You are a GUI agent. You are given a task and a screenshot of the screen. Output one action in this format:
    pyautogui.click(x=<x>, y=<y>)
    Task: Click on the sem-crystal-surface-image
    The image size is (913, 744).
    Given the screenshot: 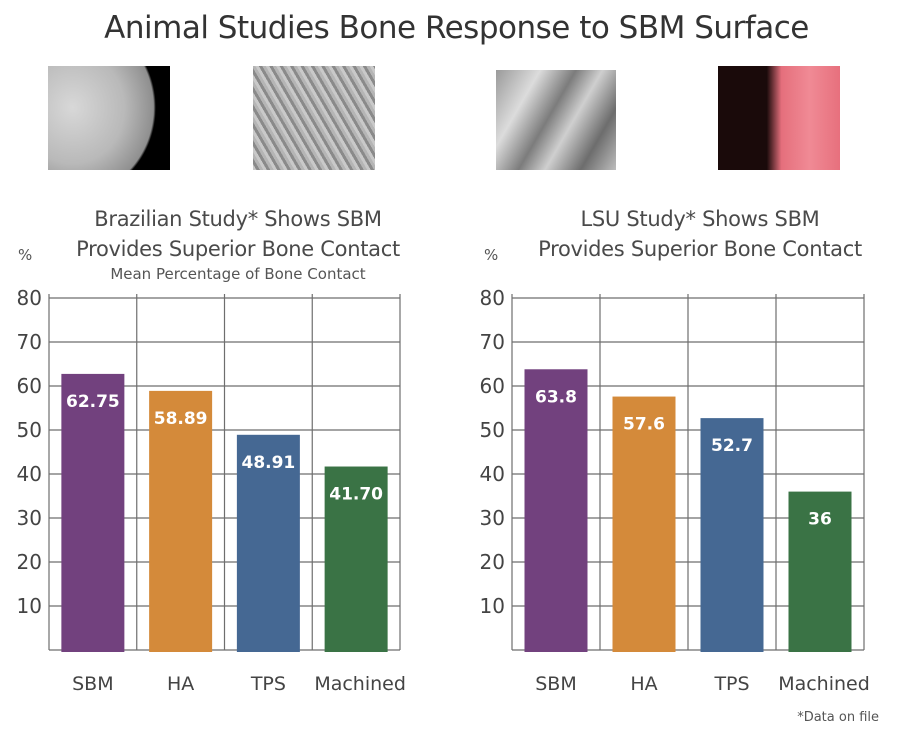 What is the action you would take?
    pyautogui.click(x=556, y=120)
    